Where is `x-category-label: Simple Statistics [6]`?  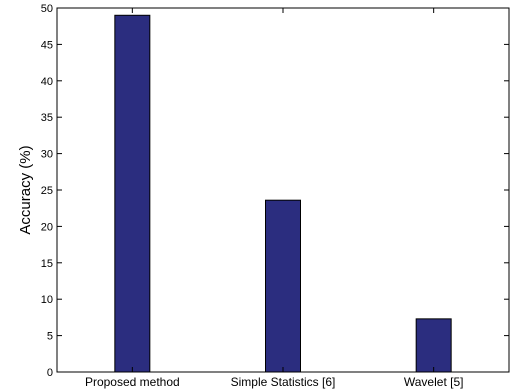
x-category-label: Simple Statistics [6] is located at coordinates (283, 382).